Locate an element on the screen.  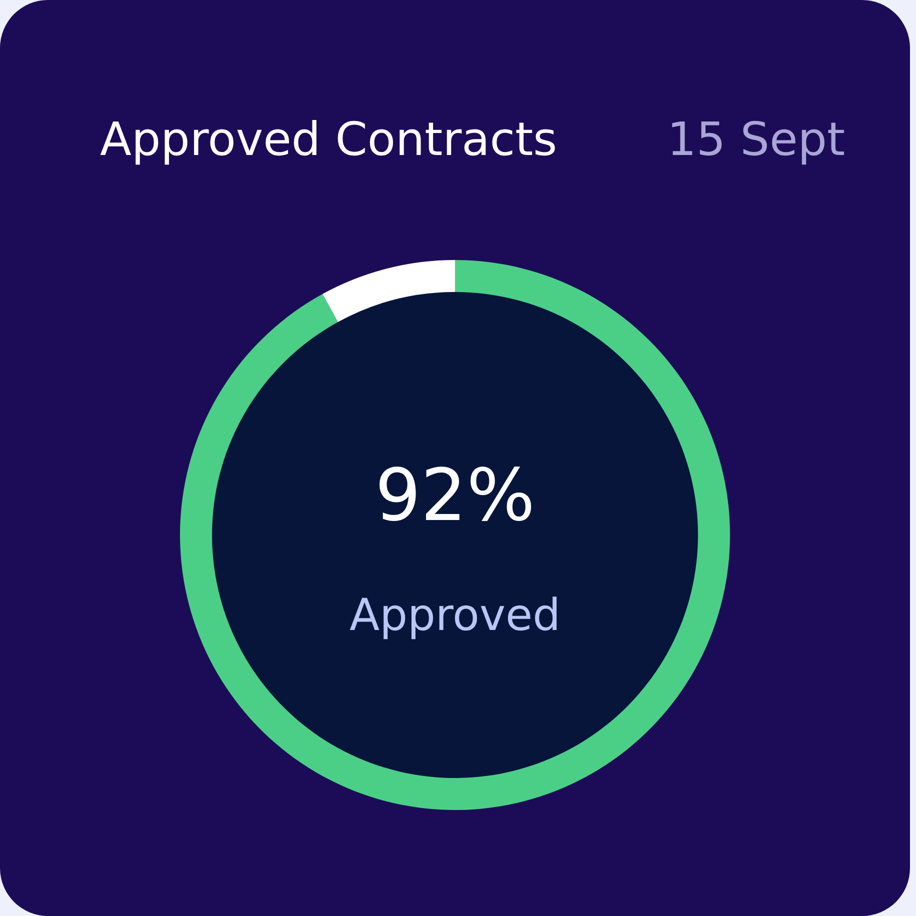
data-label: 92% is located at coordinates (455, 495).